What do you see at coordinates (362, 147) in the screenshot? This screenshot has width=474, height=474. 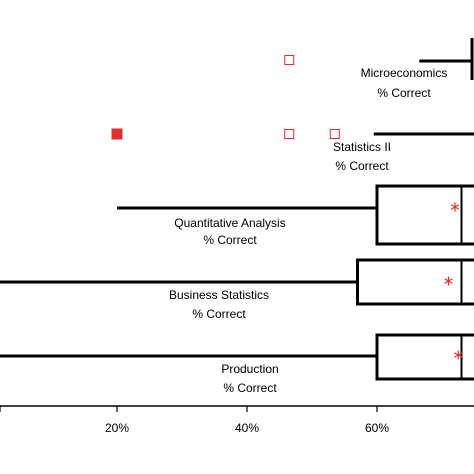 I see `series-label: Statistics II` at bounding box center [362, 147].